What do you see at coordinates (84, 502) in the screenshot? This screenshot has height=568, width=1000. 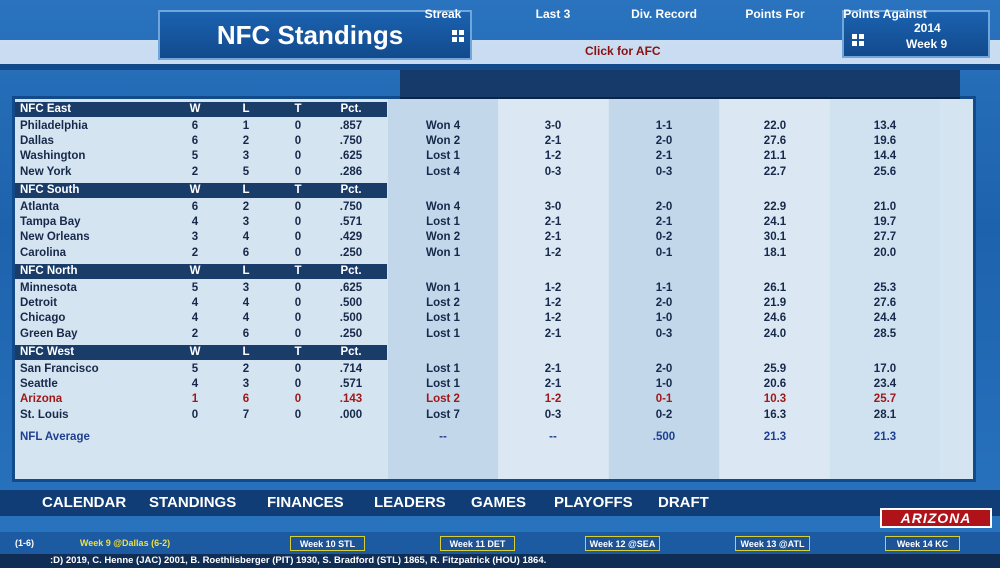 I see `nav-item: CALENDAR` at bounding box center [84, 502].